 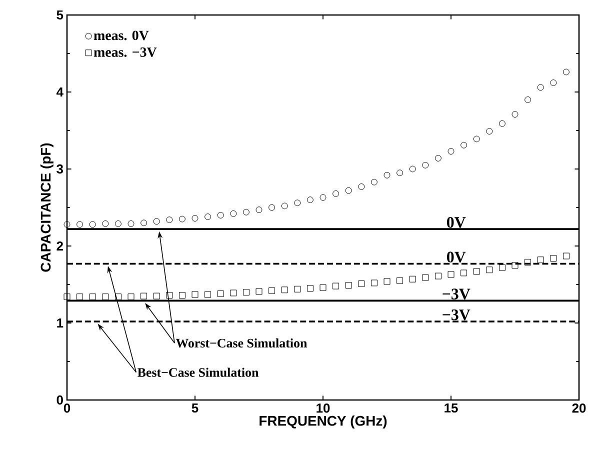 I want to click on annotation: Worst−Case Simulation, so click(x=242, y=343).